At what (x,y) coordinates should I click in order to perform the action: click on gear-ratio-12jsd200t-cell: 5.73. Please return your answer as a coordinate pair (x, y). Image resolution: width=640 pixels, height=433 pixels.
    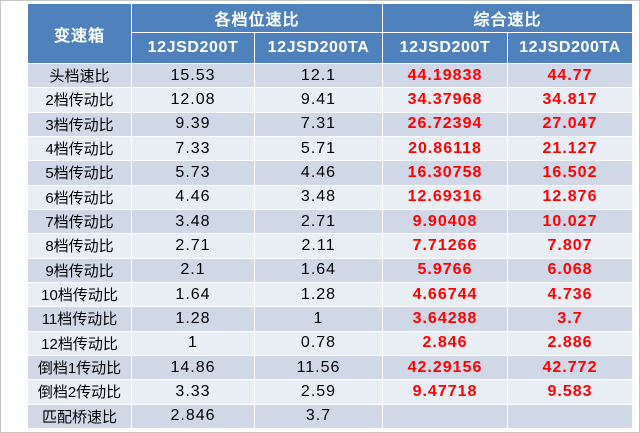
    Looking at the image, I should click on (193, 173).